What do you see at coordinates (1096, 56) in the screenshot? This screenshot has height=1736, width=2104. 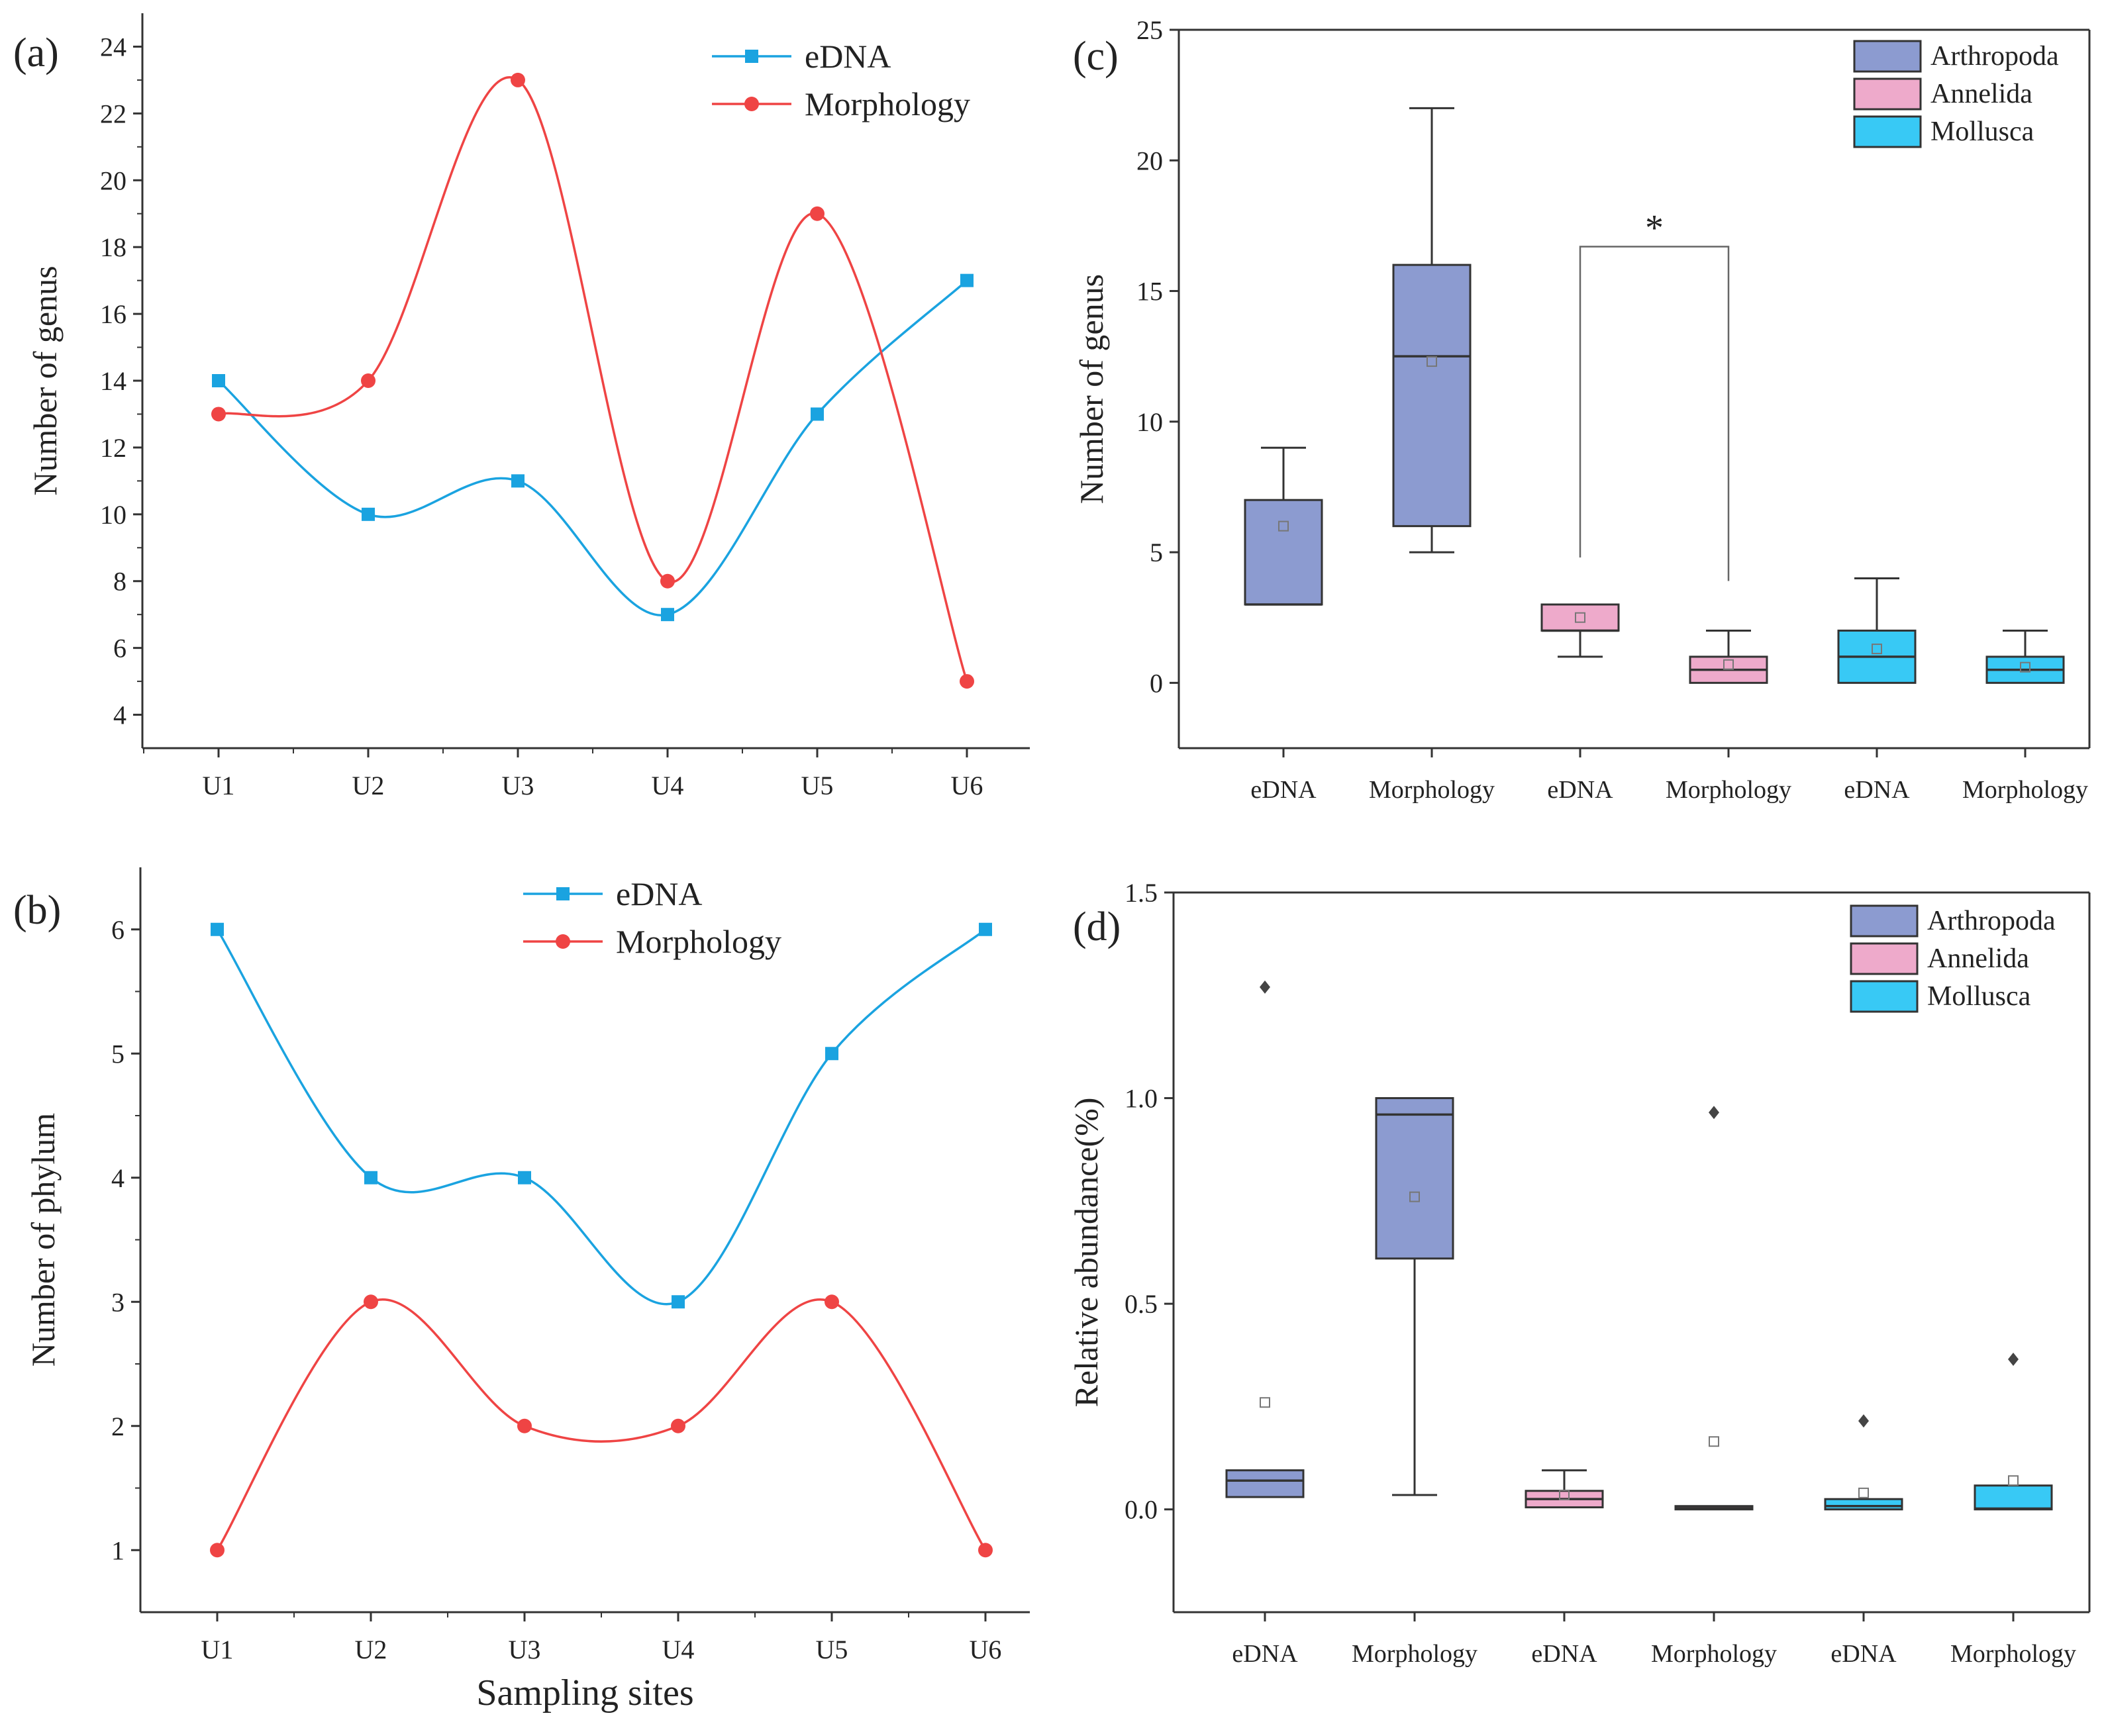 I see `panel-label: (c)` at bounding box center [1096, 56].